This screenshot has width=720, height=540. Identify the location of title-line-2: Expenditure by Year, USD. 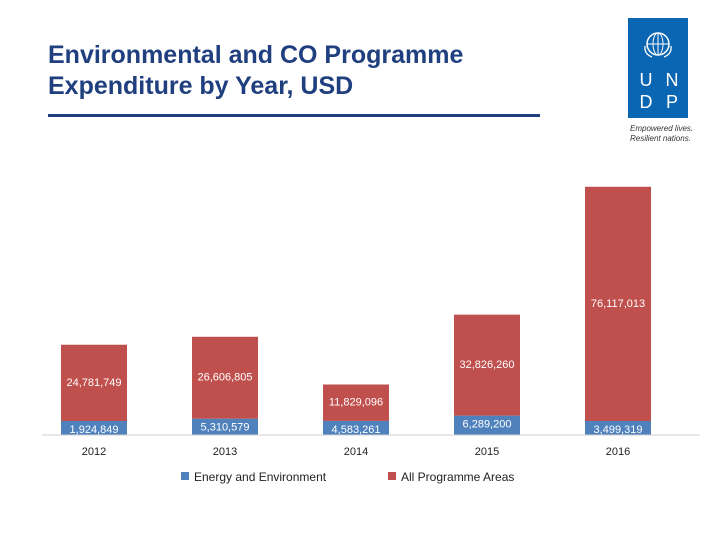
(201, 86).